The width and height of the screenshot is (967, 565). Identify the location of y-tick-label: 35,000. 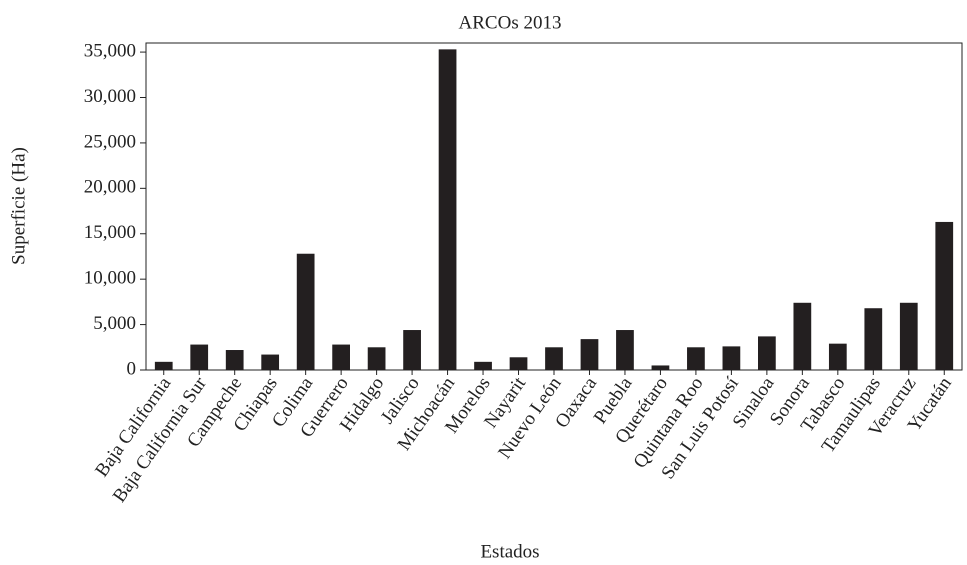
(110, 50).